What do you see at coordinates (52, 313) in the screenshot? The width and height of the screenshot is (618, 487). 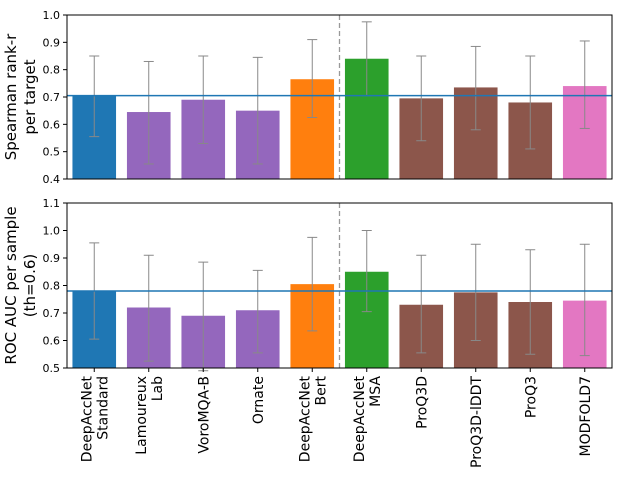 I see `y-tick-label-1-2: 0.7` at bounding box center [52, 313].